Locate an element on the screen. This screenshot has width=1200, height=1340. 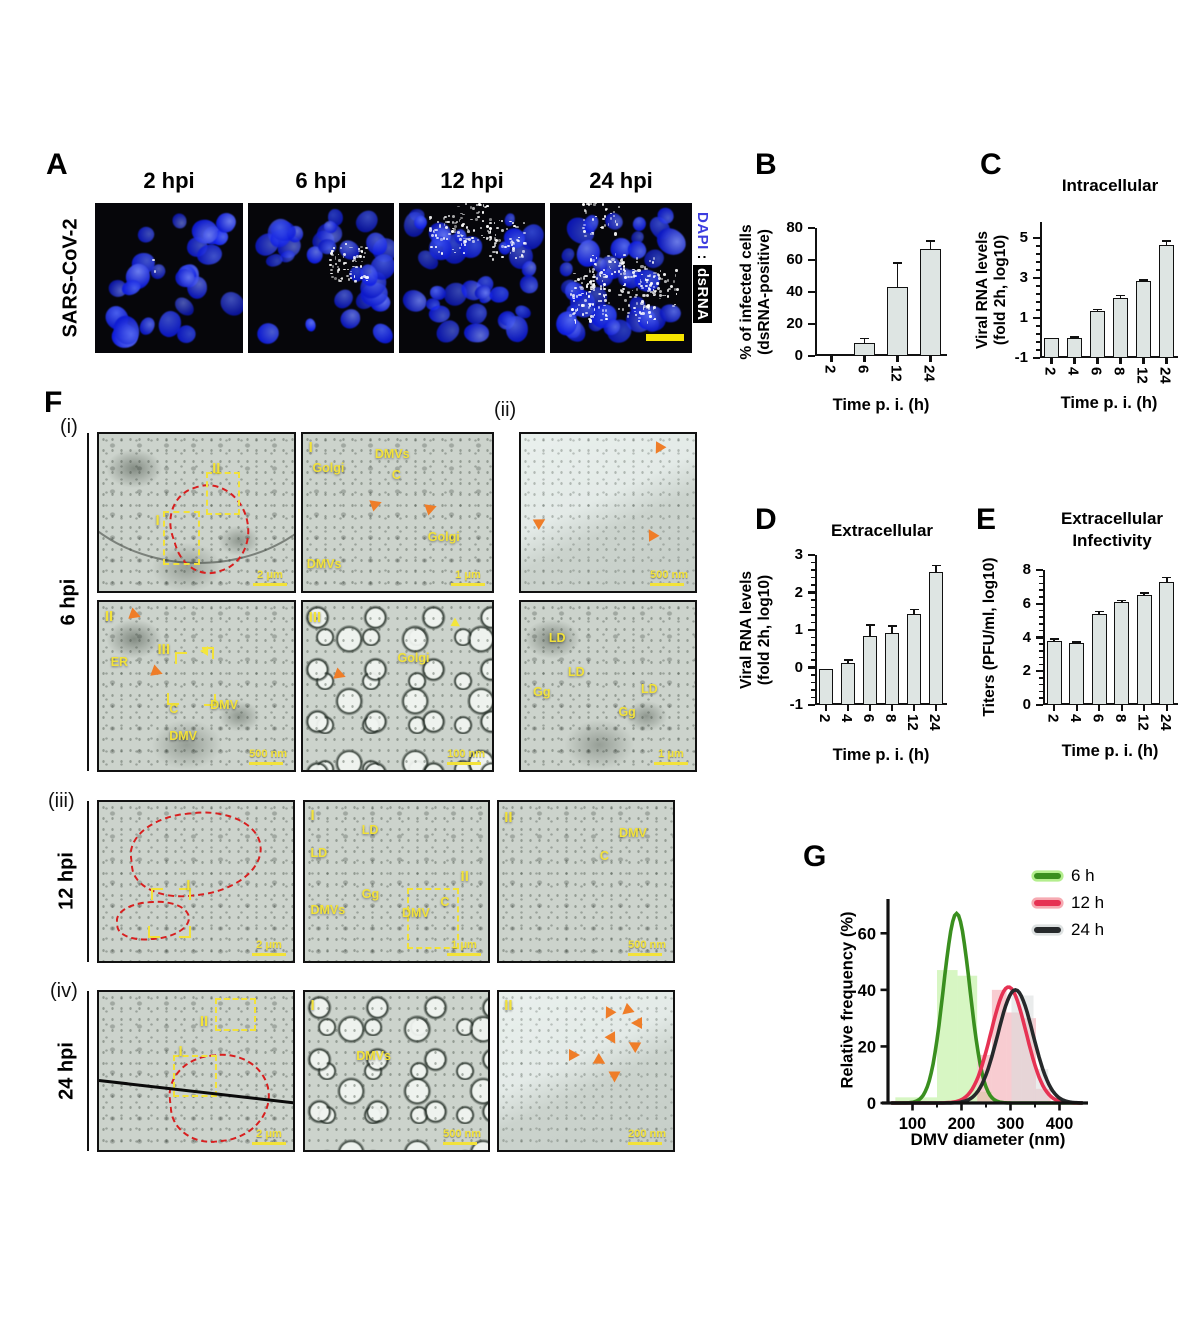
orange-arrowhead is located at coordinates (658, 449).